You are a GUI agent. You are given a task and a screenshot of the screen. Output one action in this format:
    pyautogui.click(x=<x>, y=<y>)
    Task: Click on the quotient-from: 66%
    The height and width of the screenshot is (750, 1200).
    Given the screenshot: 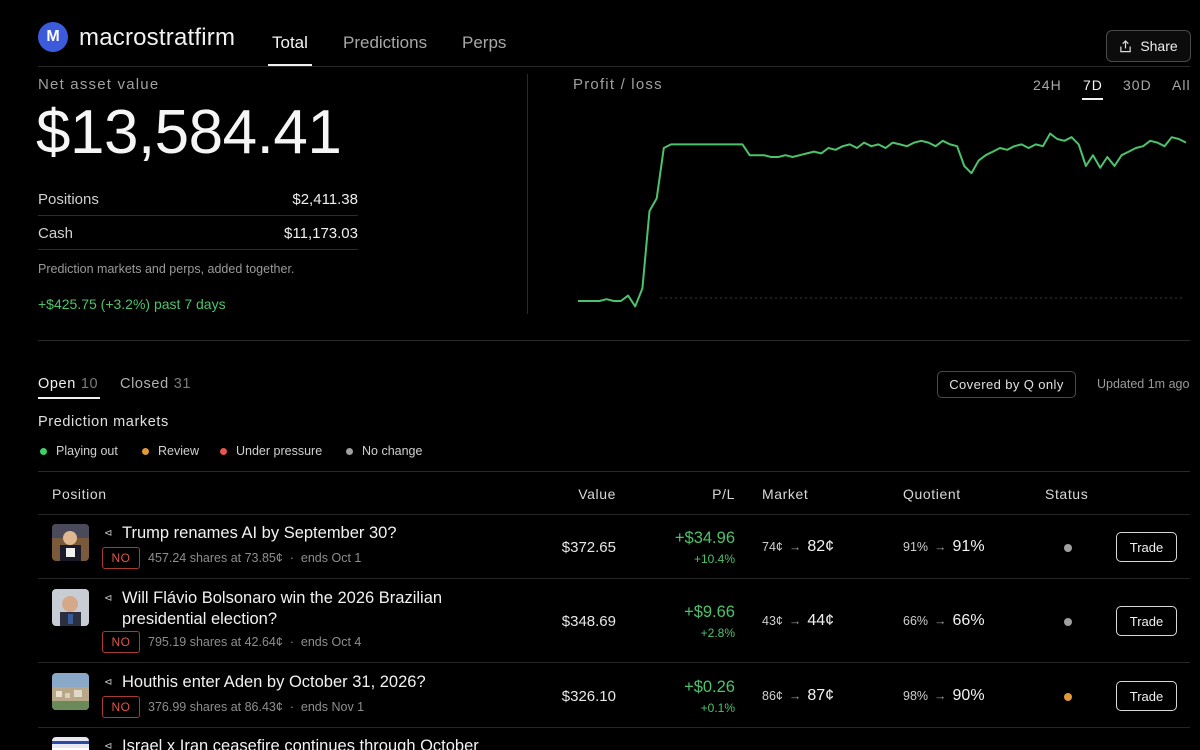 What is the action you would take?
    pyautogui.click(x=916, y=621)
    